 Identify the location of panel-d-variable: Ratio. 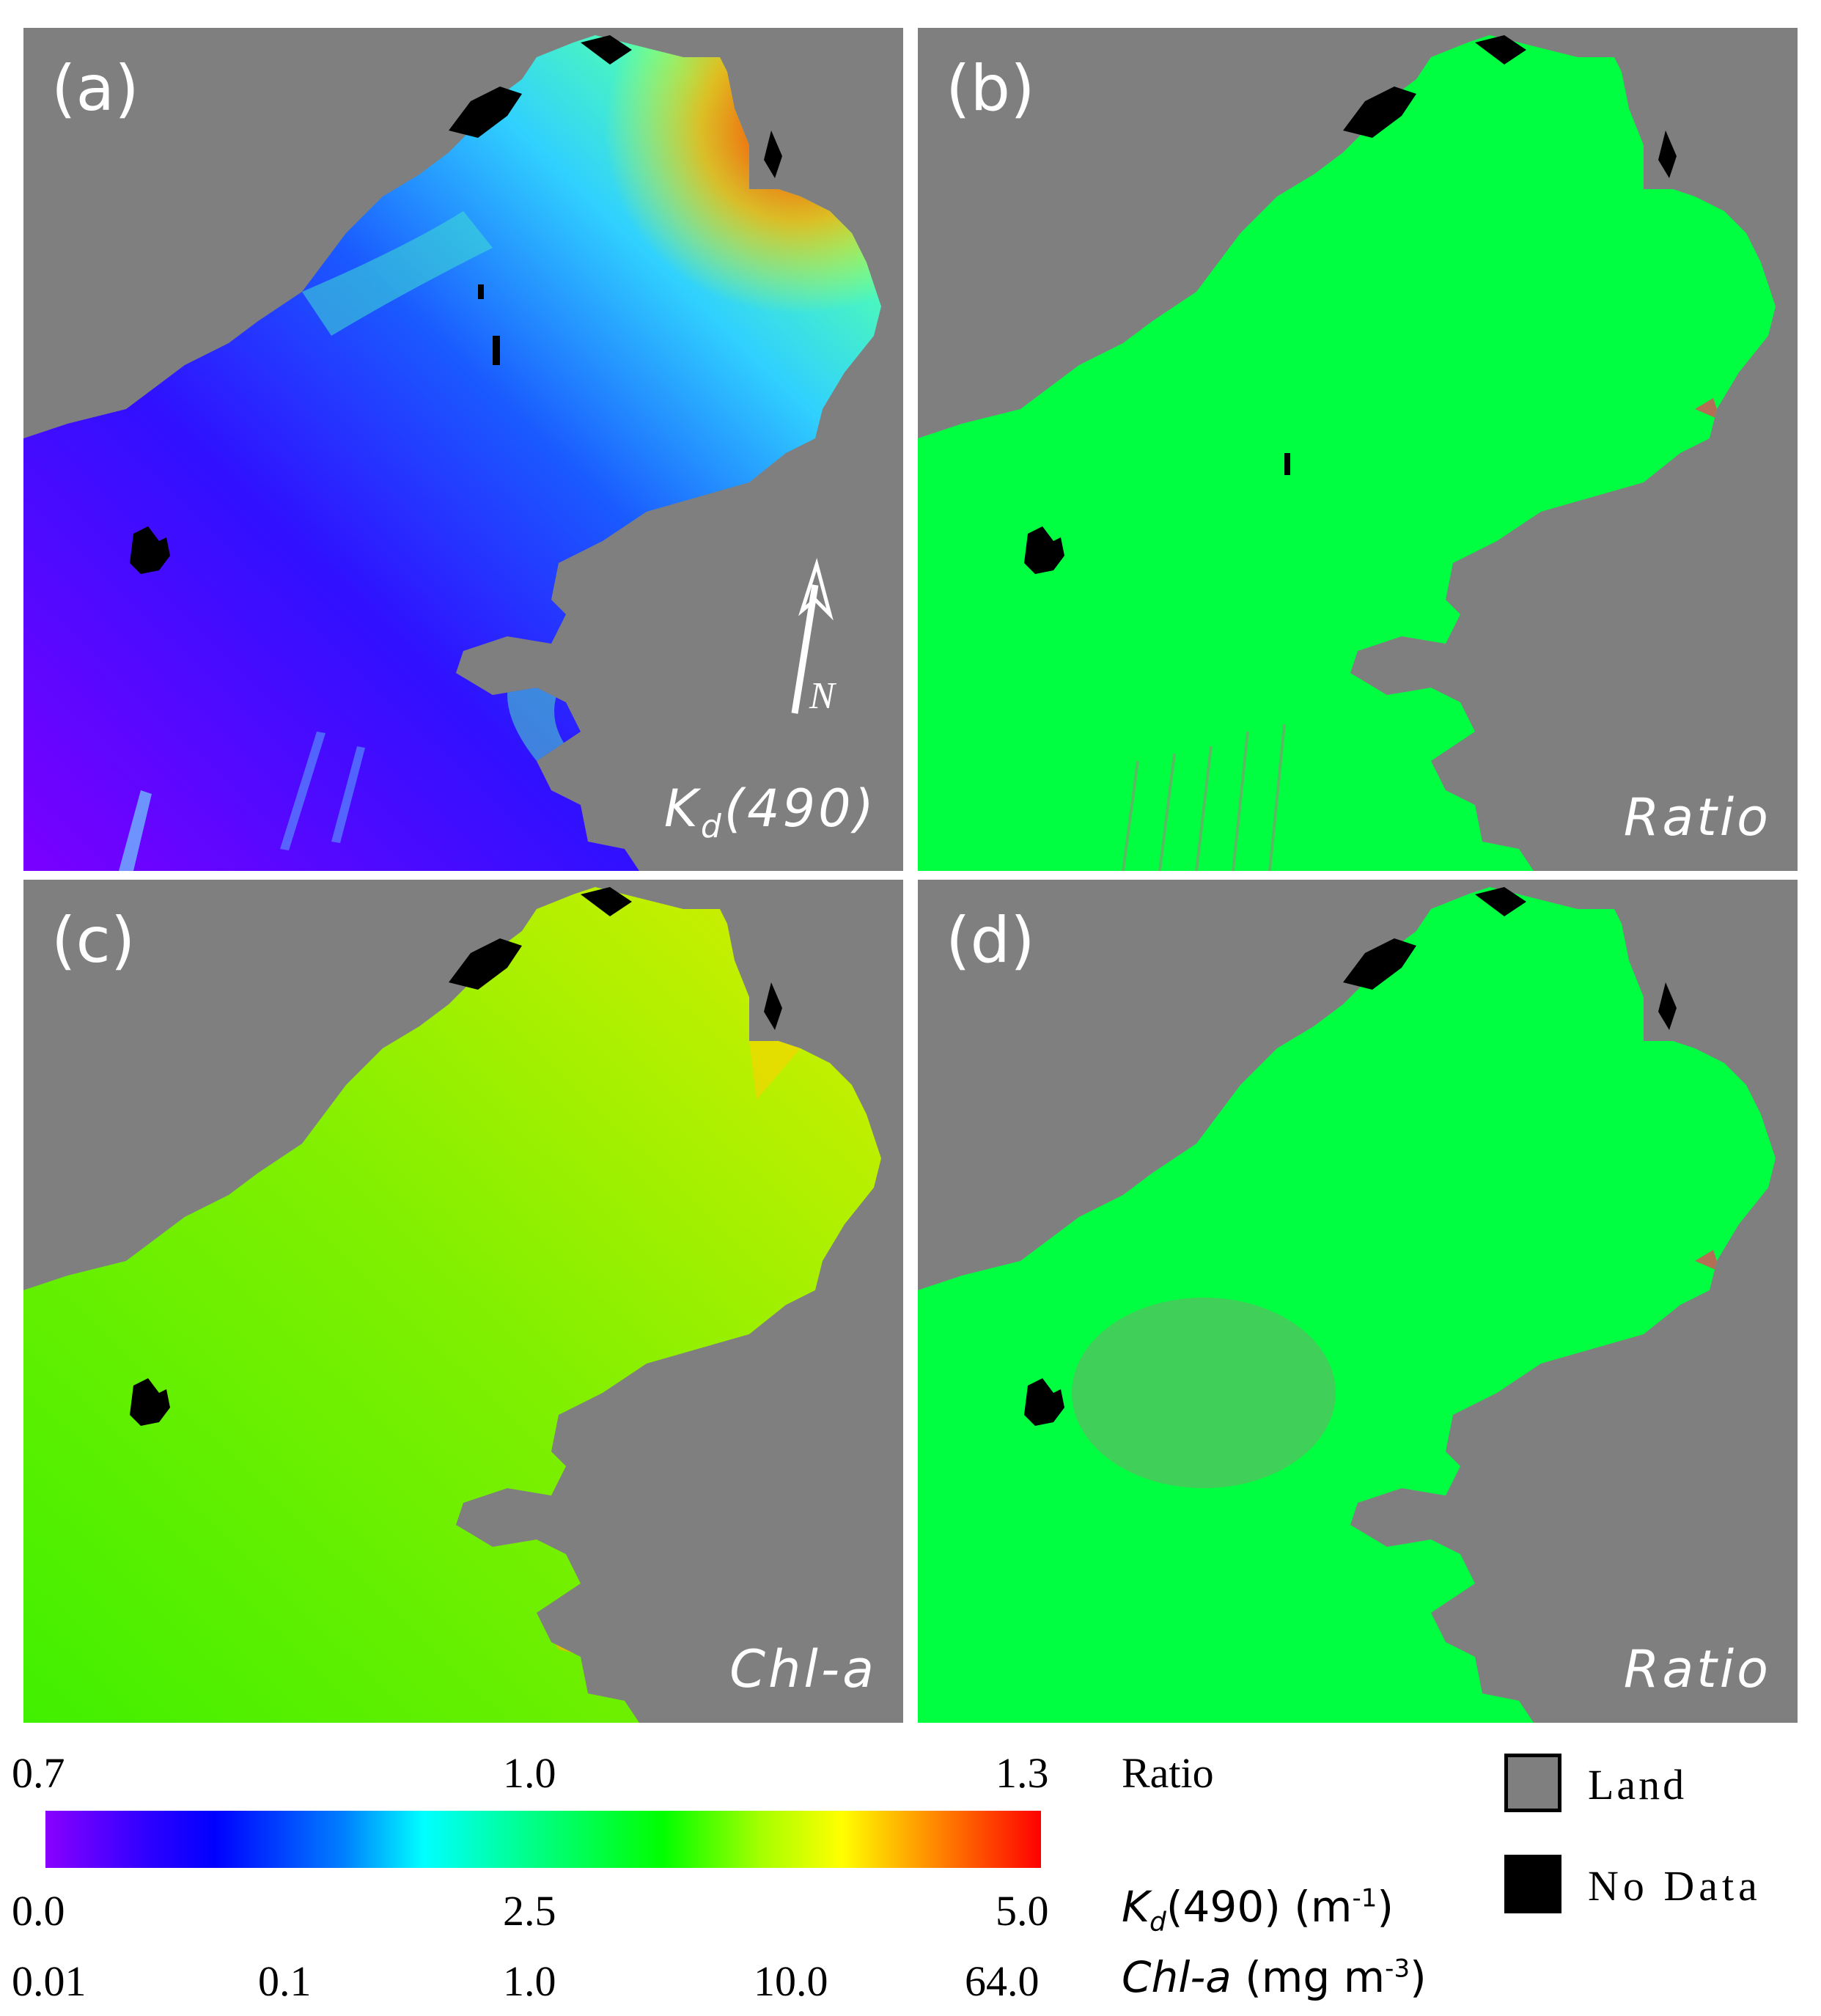
(1697, 1669).